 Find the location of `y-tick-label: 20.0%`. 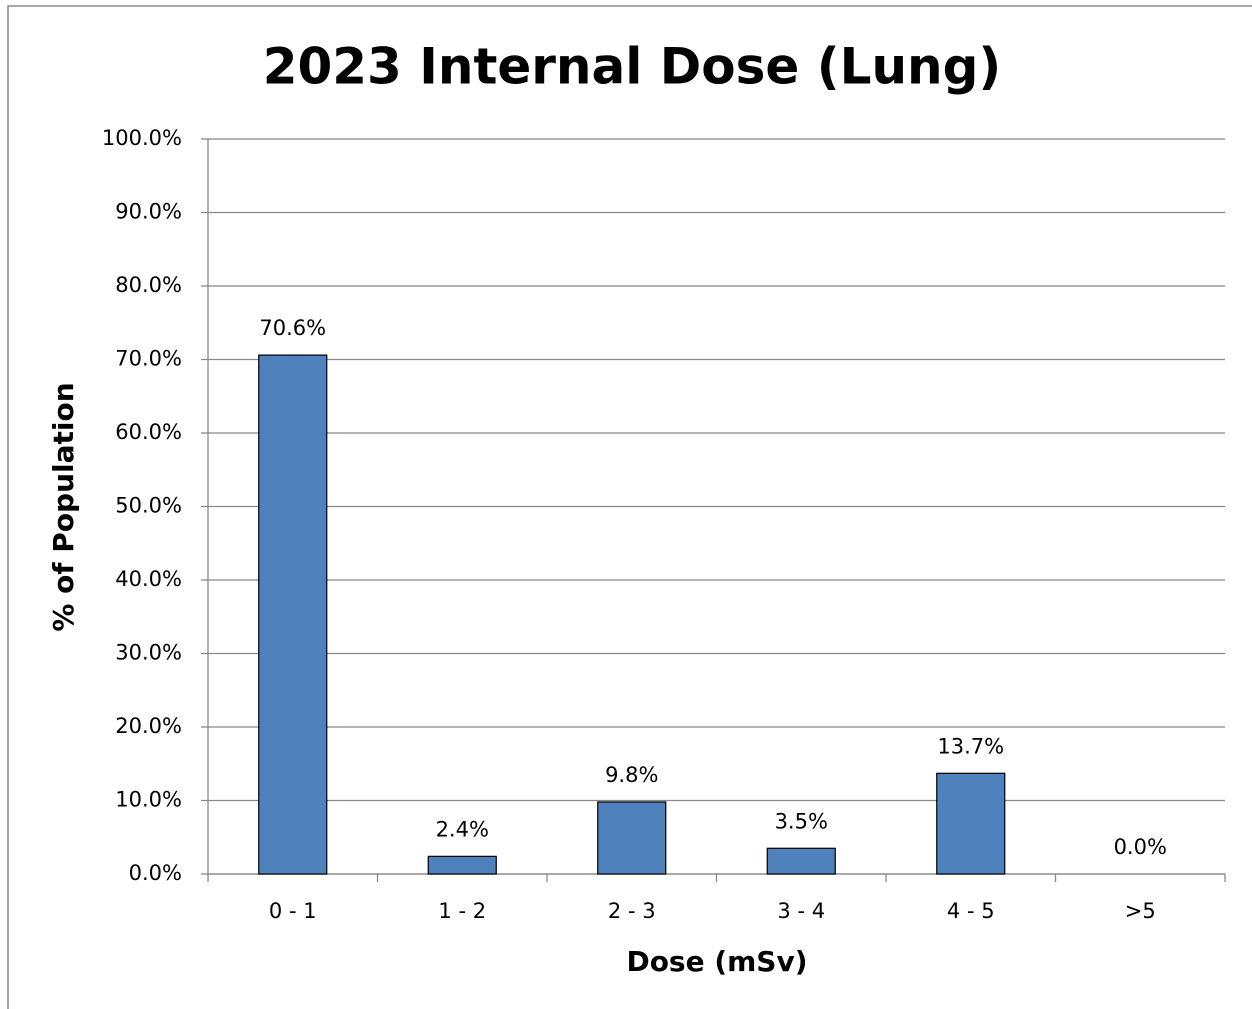

y-tick-label: 20.0% is located at coordinates (148, 726).